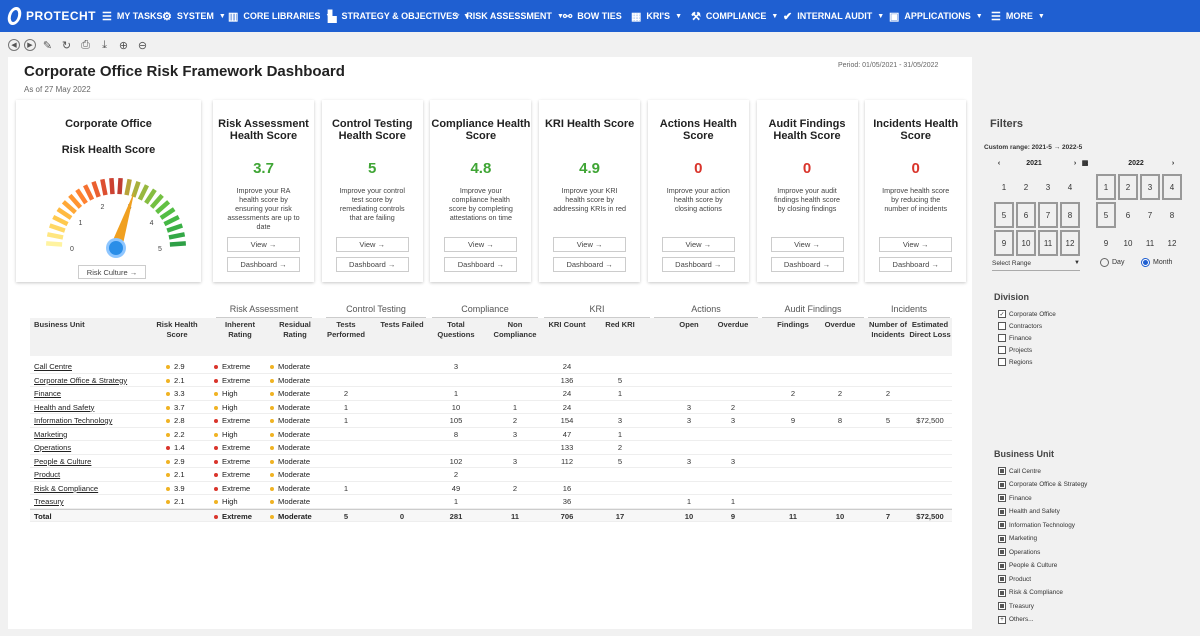  What do you see at coordinates (85, 44) in the screenshot?
I see `print-icon: ⎙` at bounding box center [85, 44].